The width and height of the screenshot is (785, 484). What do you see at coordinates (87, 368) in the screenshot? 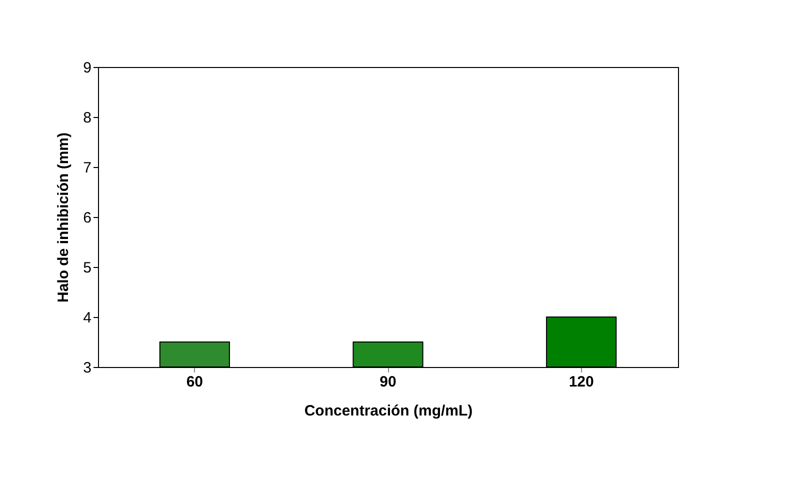
I see `y-tick-label: 3` at bounding box center [87, 368].